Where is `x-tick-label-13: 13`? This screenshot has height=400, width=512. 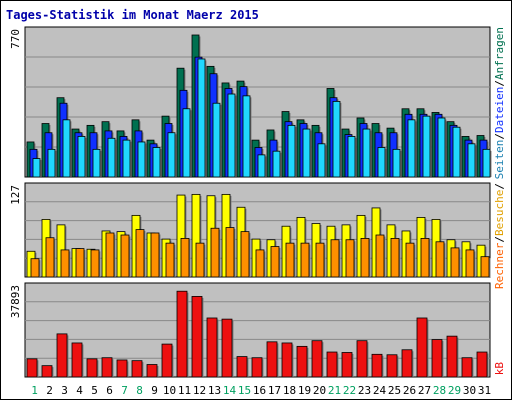 x-tick-label-13: 13 is located at coordinates (214, 390).